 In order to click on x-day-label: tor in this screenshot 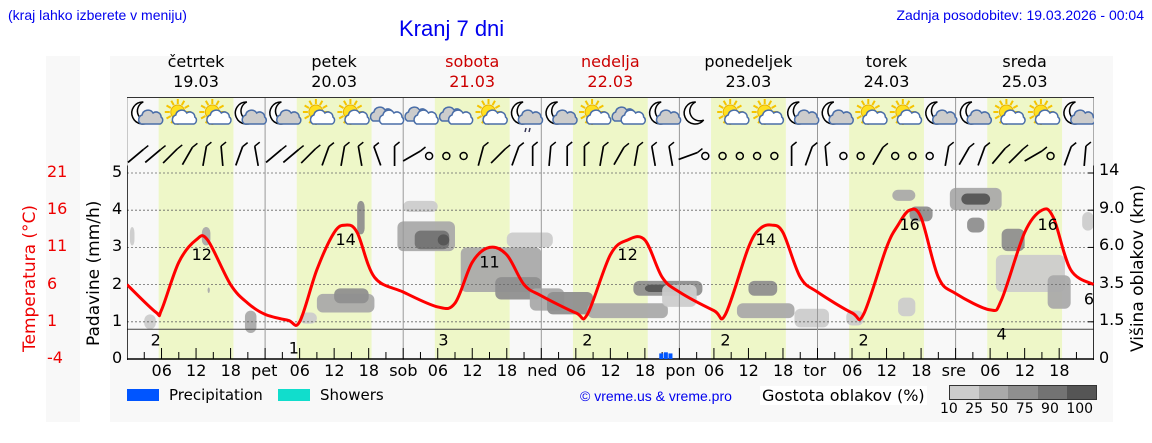, I will do `click(815, 370)`.